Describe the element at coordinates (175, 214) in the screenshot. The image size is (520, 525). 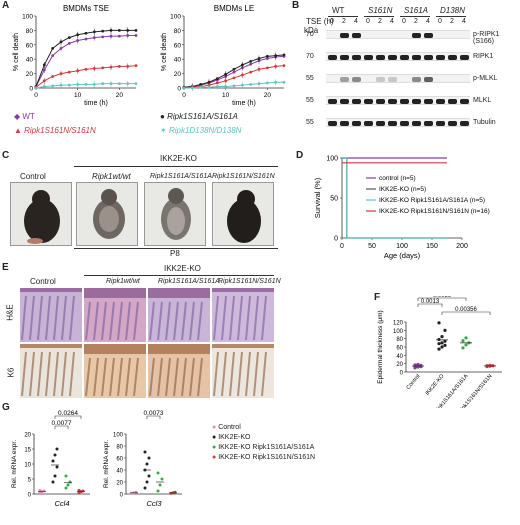
I see `mouse-photo-s161a` at that location.